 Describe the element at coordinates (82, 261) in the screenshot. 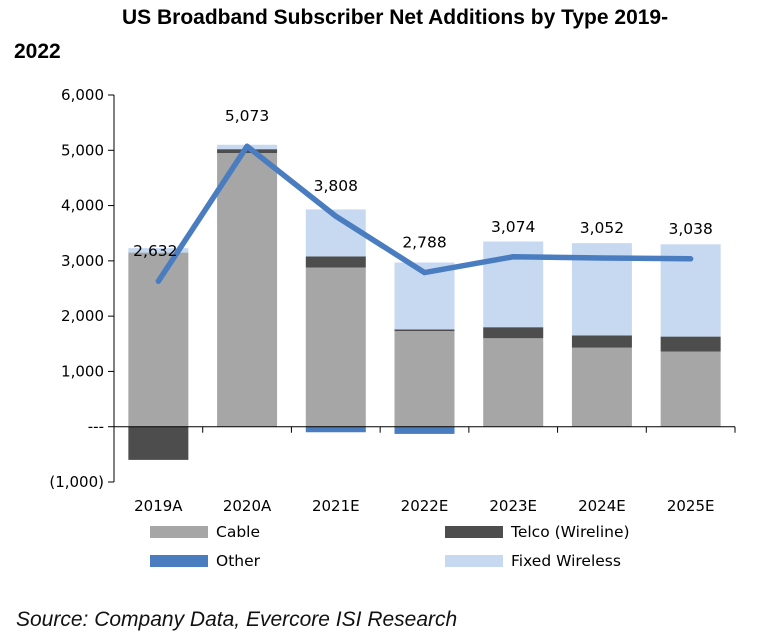

I see `y-tick-label: 3,000` at that location.